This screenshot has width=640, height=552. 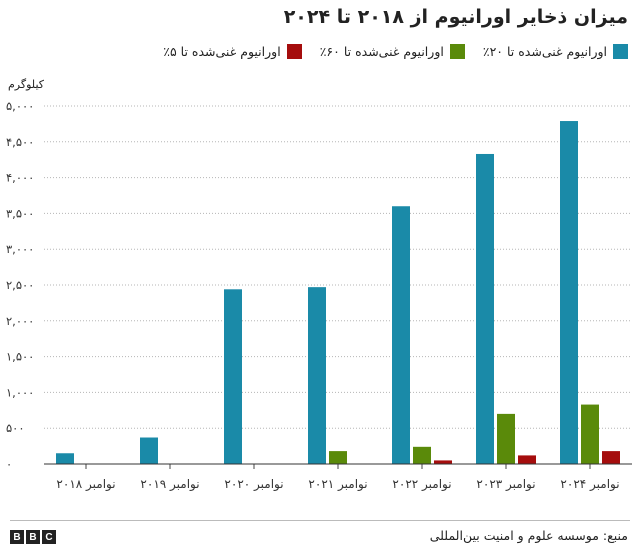 What do you see at coordinates (253, 484) in the screenshot?
I see `x-tick-label: نوامبر ۲۰۲۰` at bounding box center [253, 484].